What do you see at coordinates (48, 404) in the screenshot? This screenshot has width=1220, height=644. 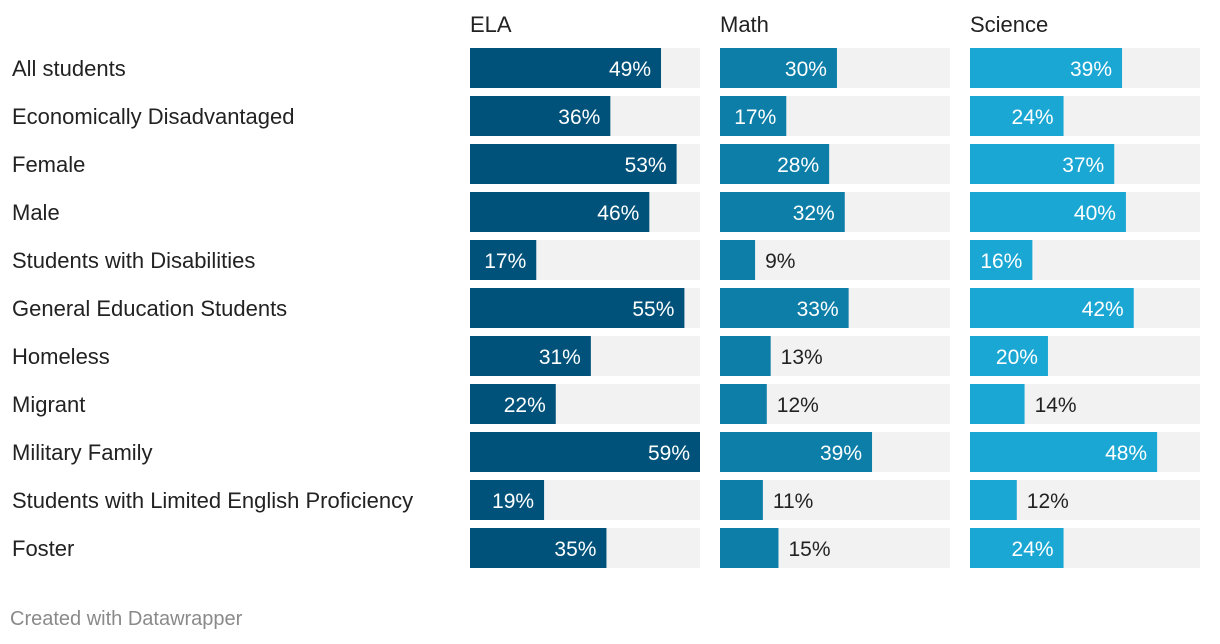 I see `row-label: Migrant` at bounding box center [48, 404].